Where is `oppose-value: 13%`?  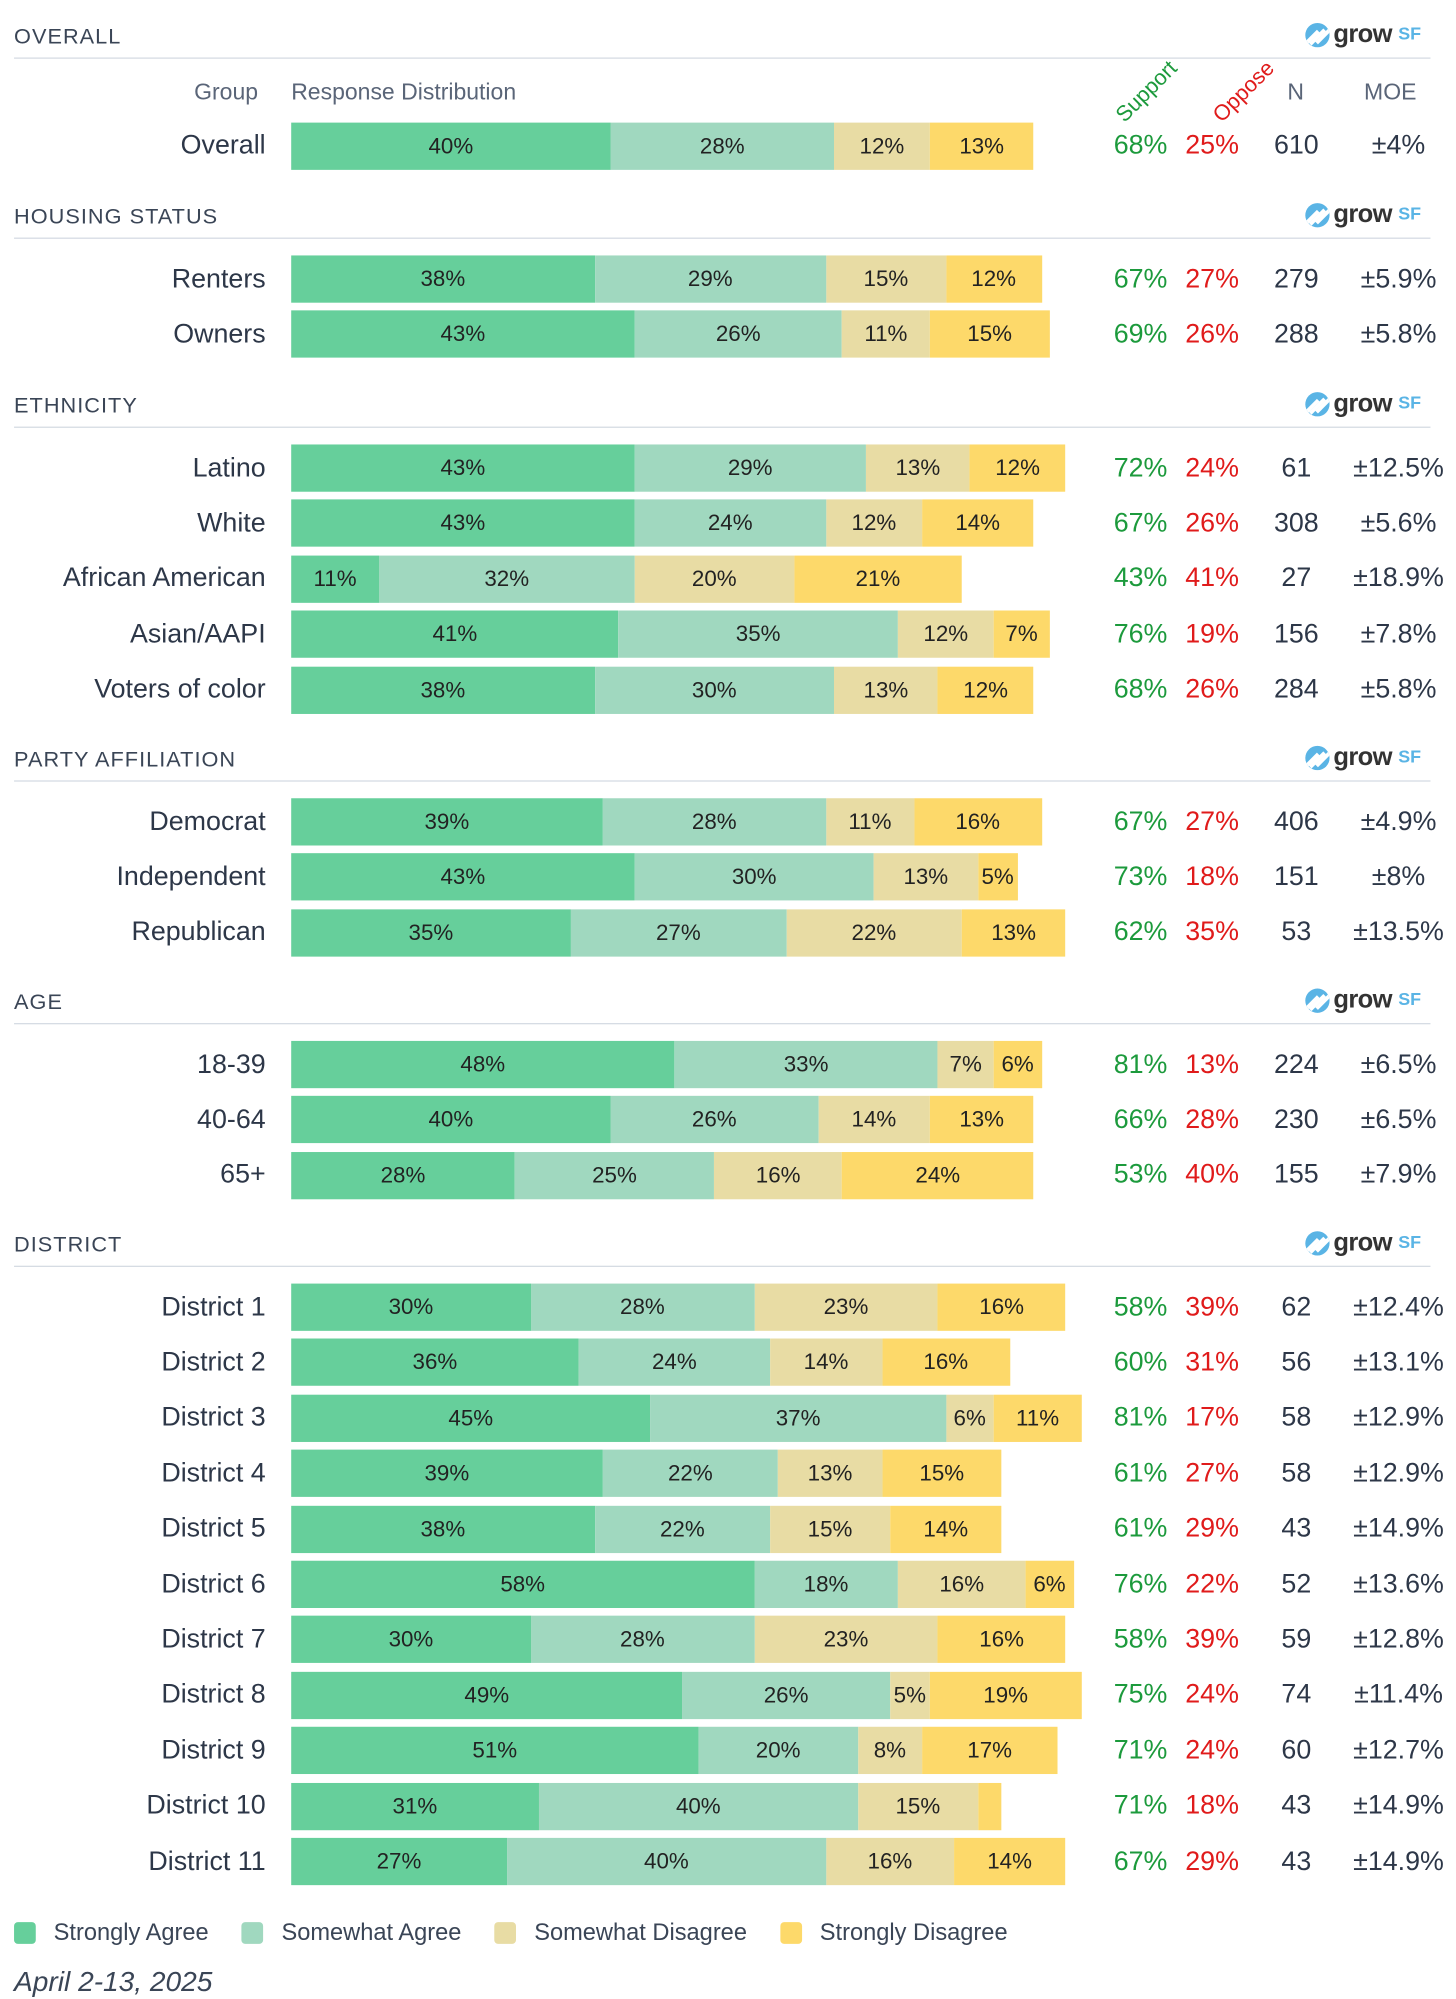 oppose-value: 13% is located at coordinates (1212, 1064).